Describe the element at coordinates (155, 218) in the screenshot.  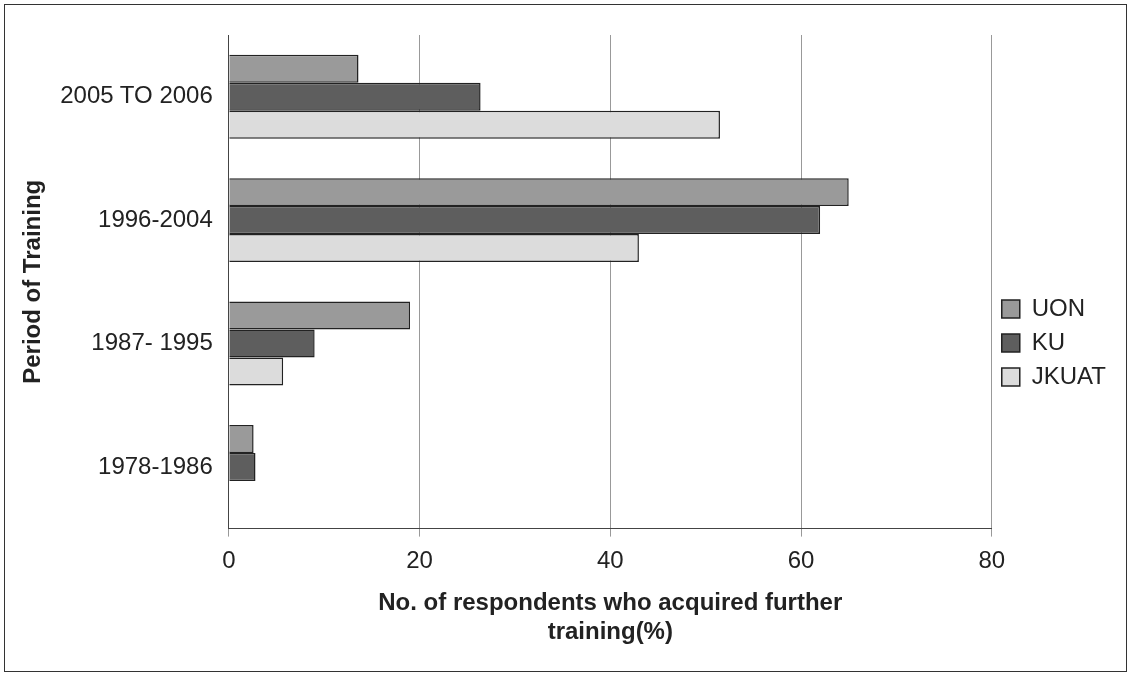
I see `y-tick-label: 1996-2004` at that location.